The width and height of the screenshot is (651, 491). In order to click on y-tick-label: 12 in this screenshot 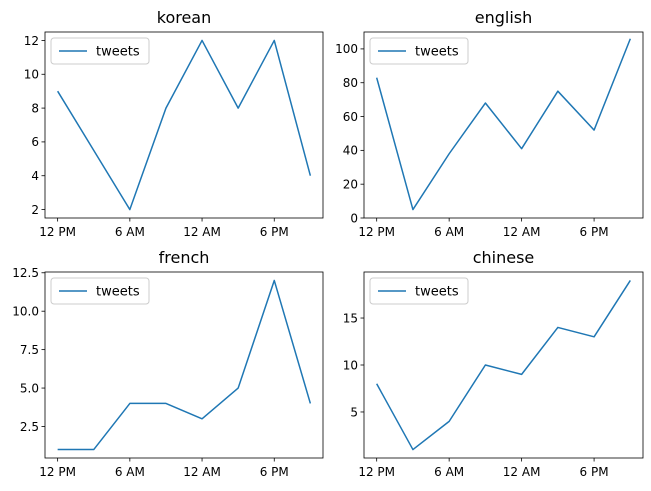, I will do `click(31, 41)`.